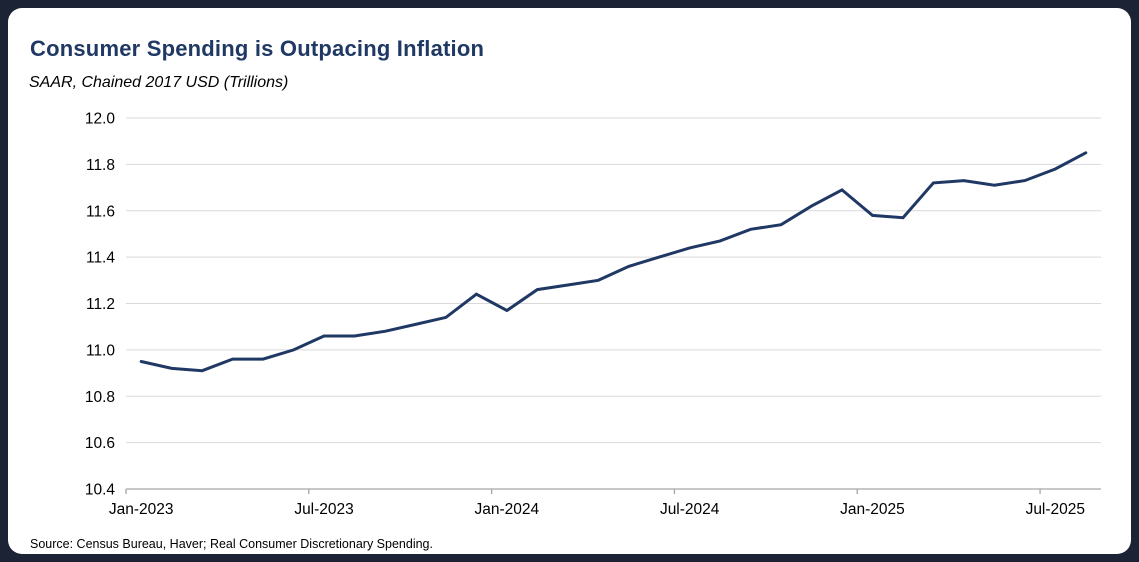 Image resolution: width=1139 pixels, height=562 pixels. What do you see at coordinates (159, 82) in the screenshot?
I see `chart-subtitle: SAAR, Chained 2017 USD (Trillions)` at bounding box center [159, 82].